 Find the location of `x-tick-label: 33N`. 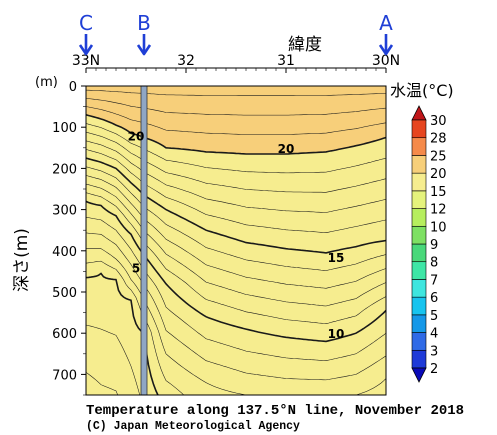

x-tick-label: 33N is located at coordinates (86, 61).